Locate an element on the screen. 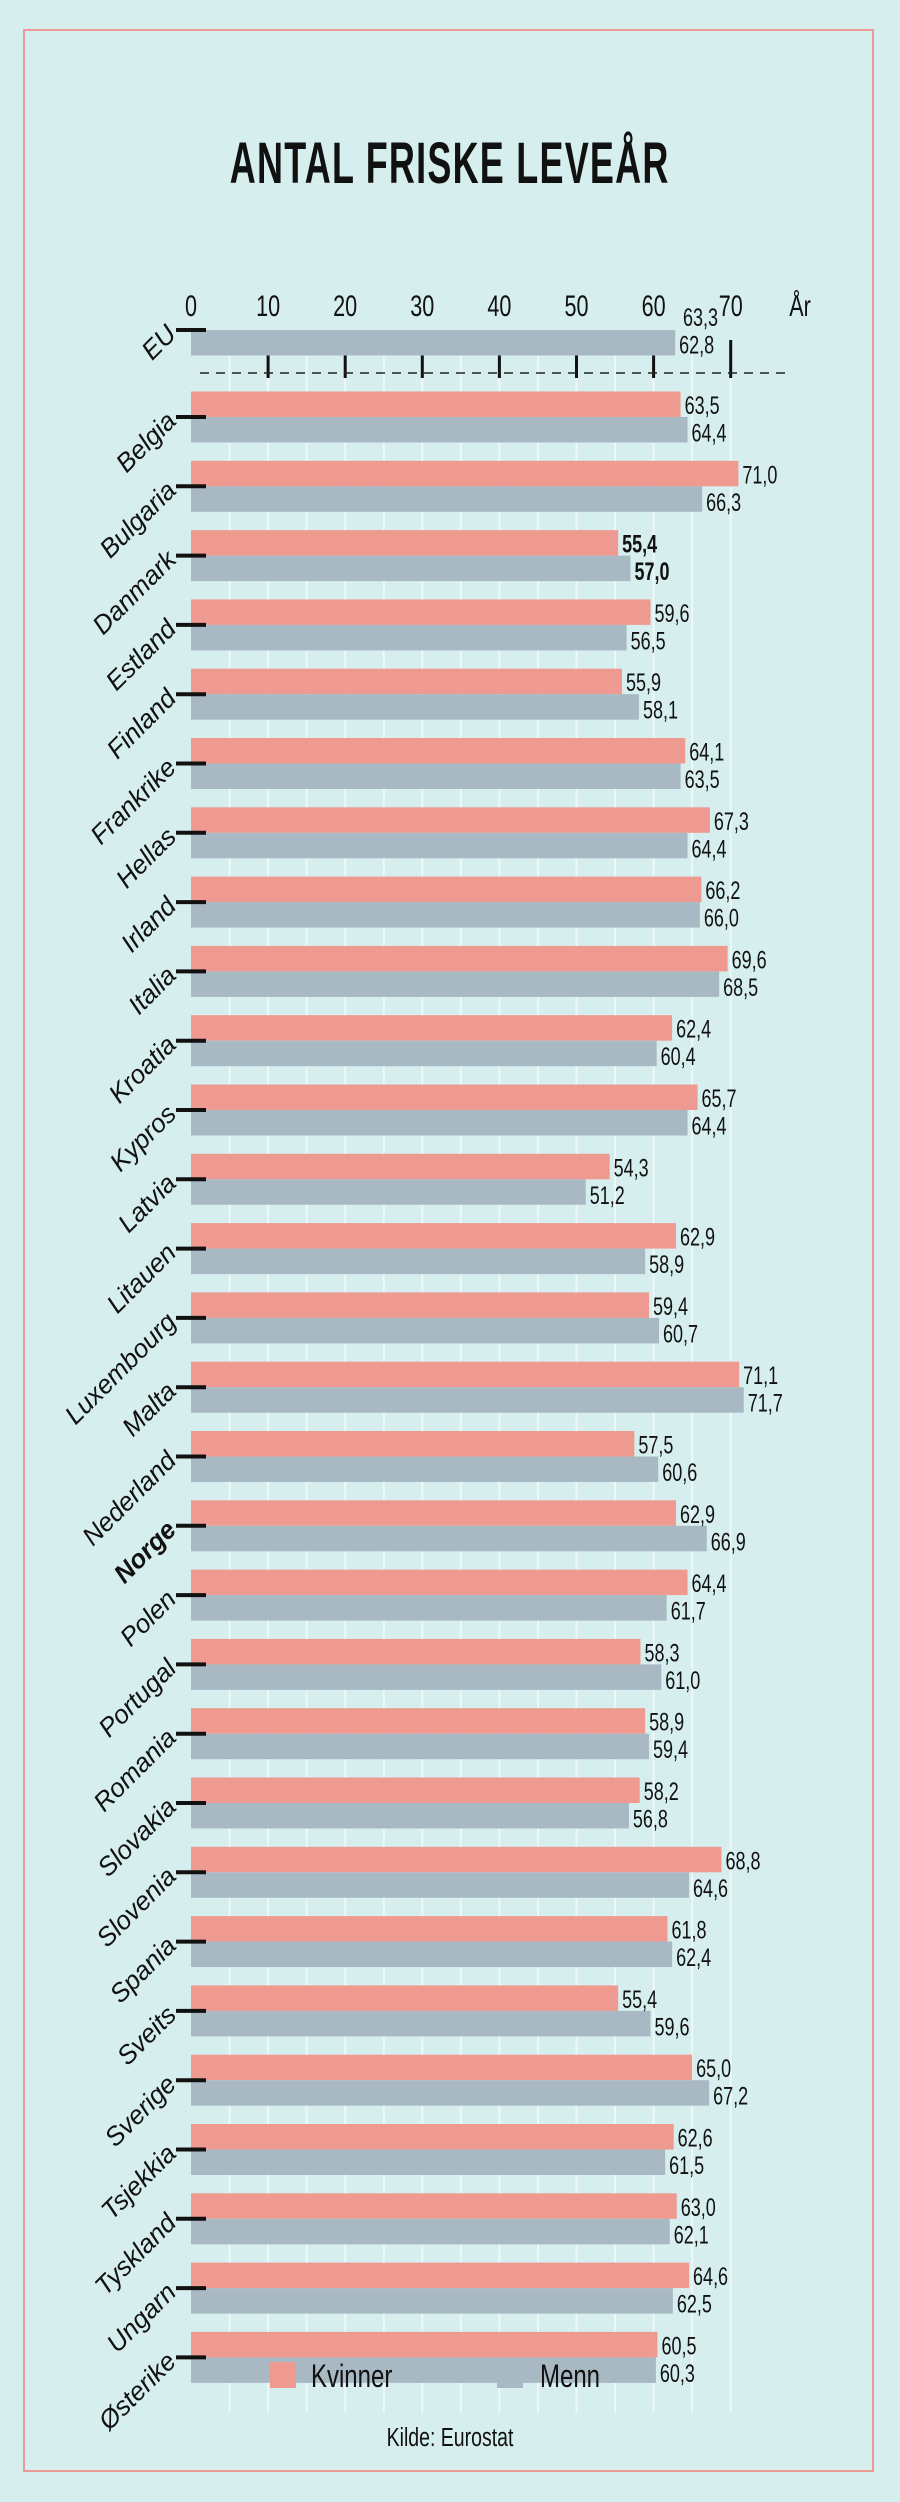  value-label: 51,2 is located at coordinates (607, 1195).